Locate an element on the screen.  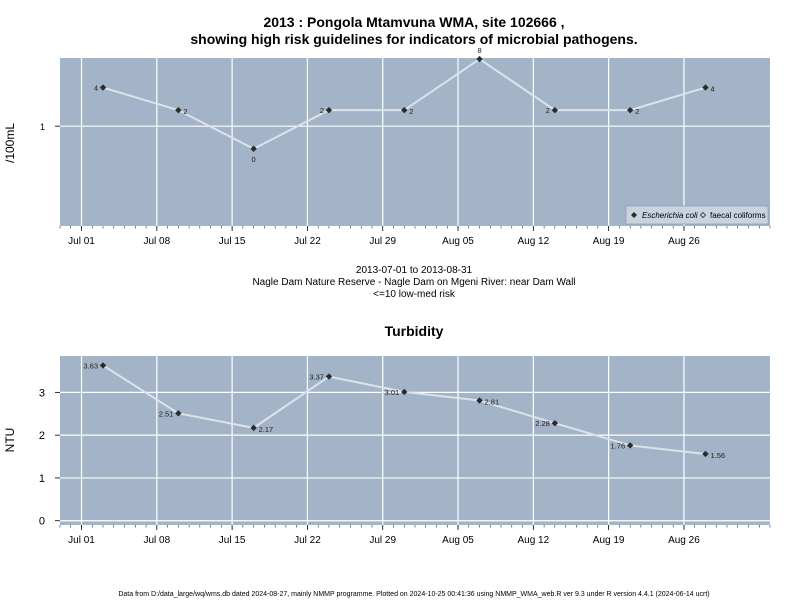
legend-box is located at coordinates (697, 215).